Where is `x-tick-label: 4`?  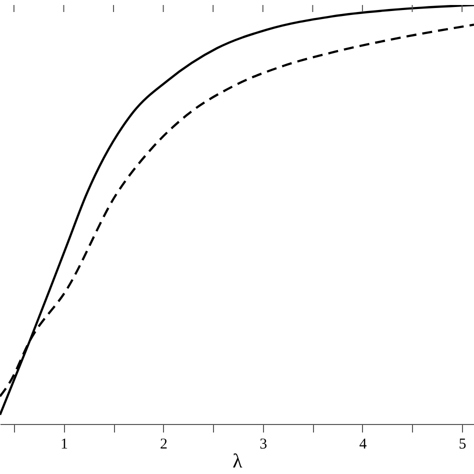 x-tick-label: 4 is located at coordinates (363, 444).